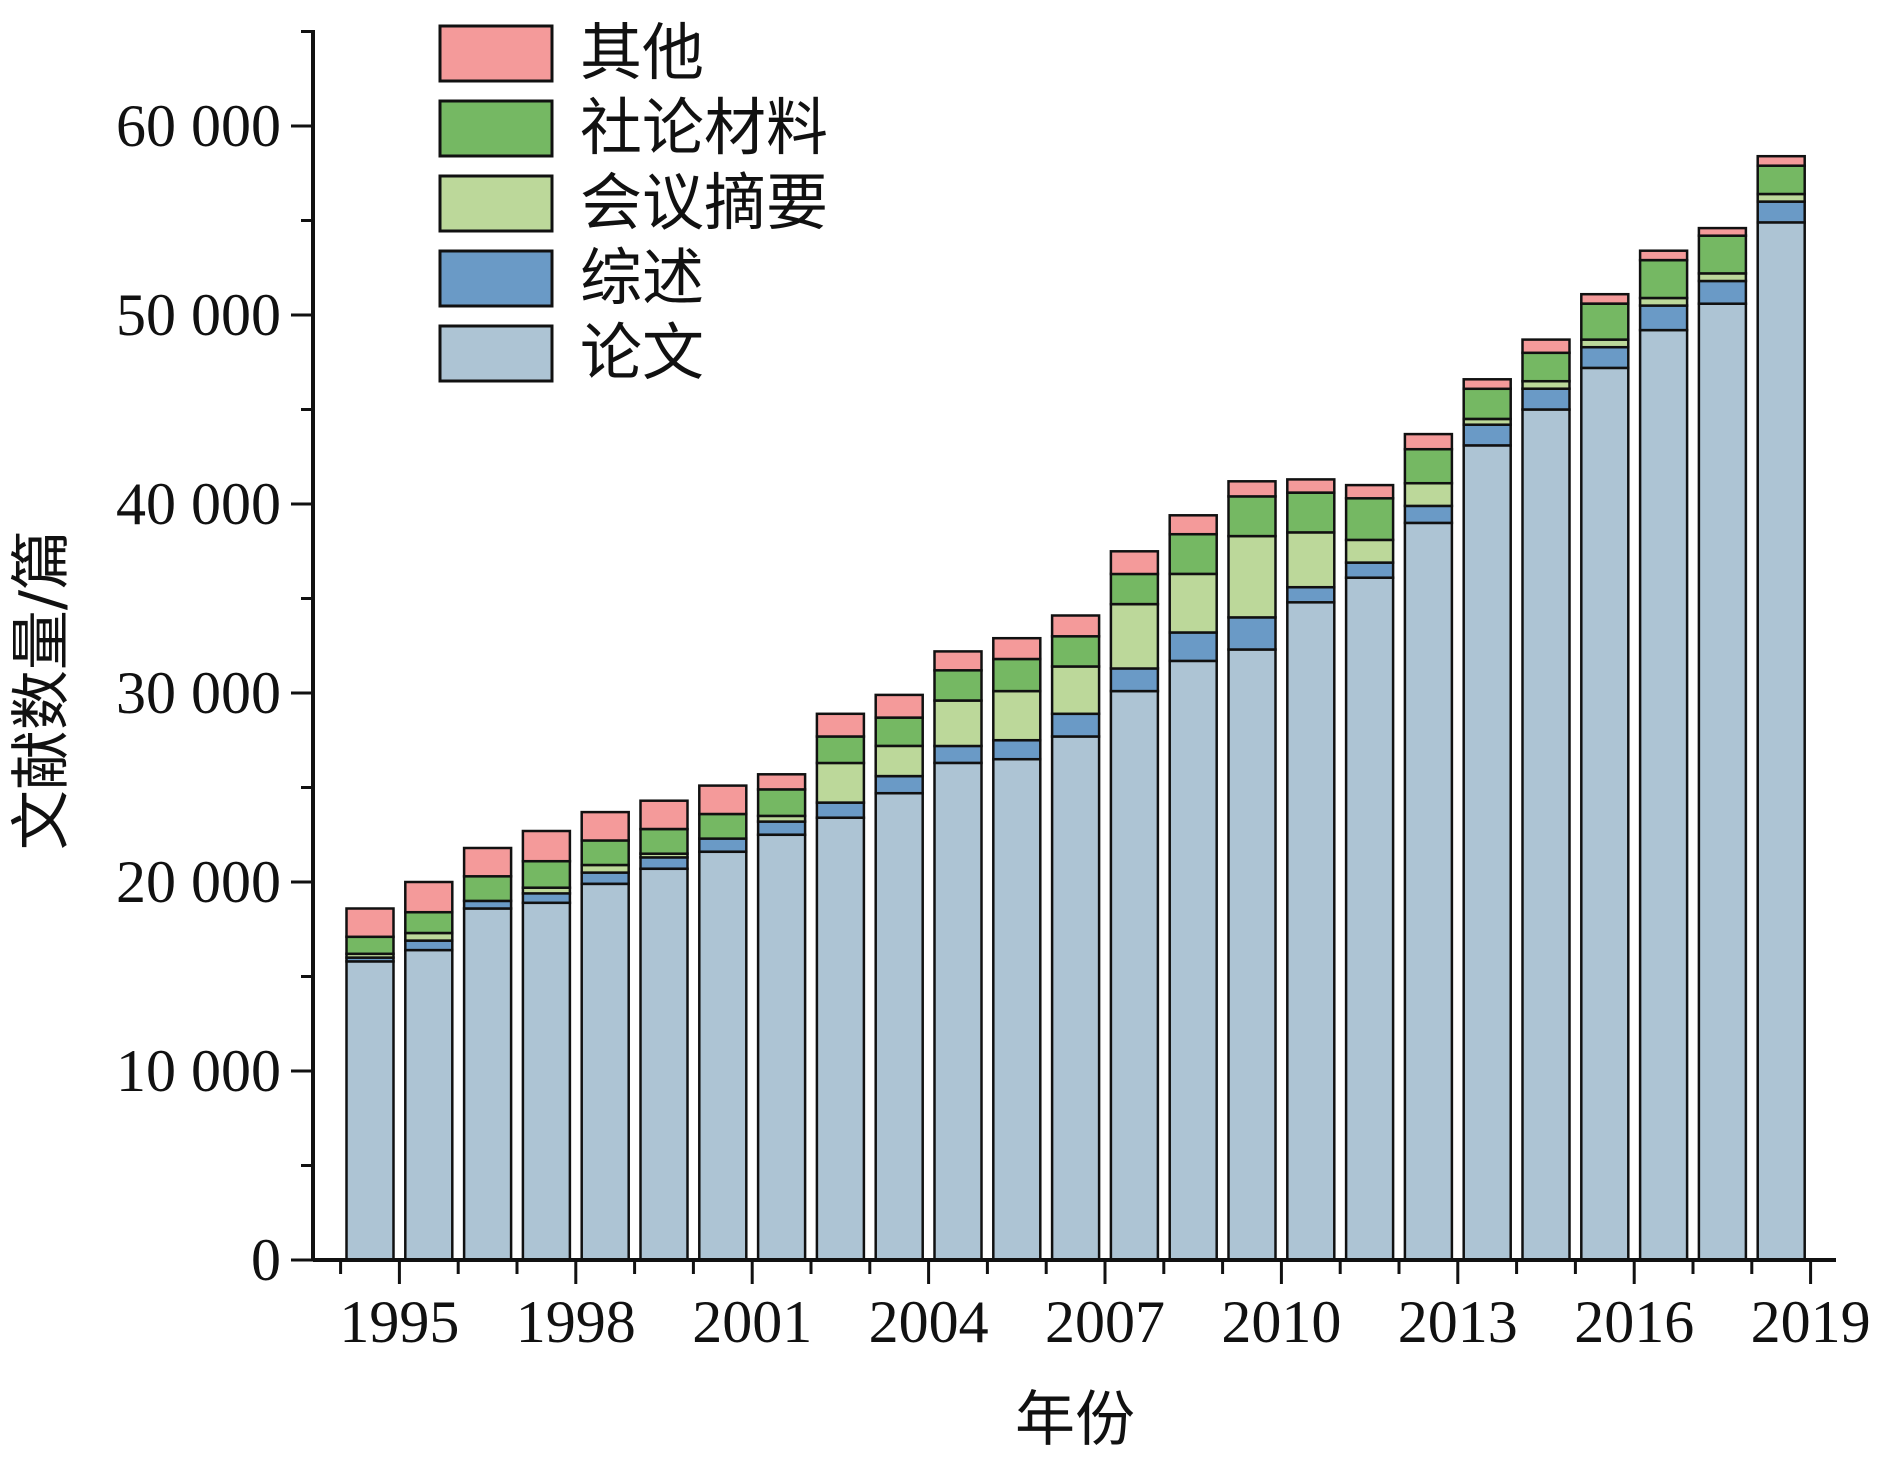  Describe the element at coordinates (1105, 1322) in the screenshot. I see `x-tick-label: 2007` at that location.